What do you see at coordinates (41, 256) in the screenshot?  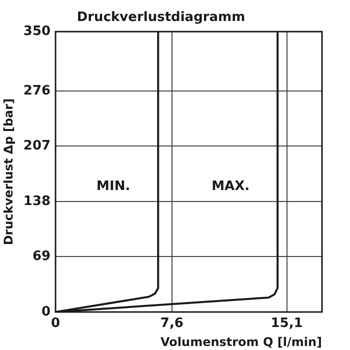 I see `y-tick-label: 69` at bounding box center [41, 256].